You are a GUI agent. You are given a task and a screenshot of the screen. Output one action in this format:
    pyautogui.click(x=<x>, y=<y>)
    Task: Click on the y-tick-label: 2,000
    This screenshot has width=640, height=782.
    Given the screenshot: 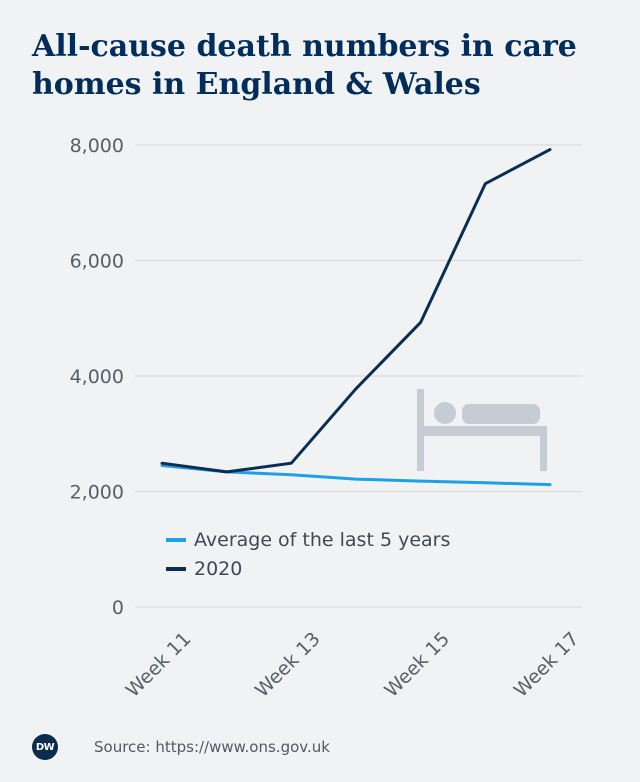 What is the action you would take?
    pyautogui.click(x=97, y=493)
    